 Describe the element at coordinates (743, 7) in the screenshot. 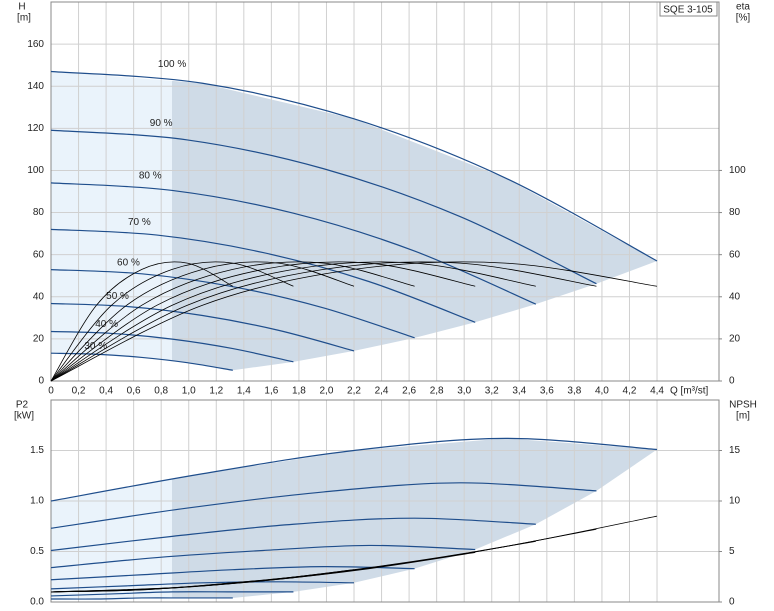

I see `y2-axis-label: eta` at that location.